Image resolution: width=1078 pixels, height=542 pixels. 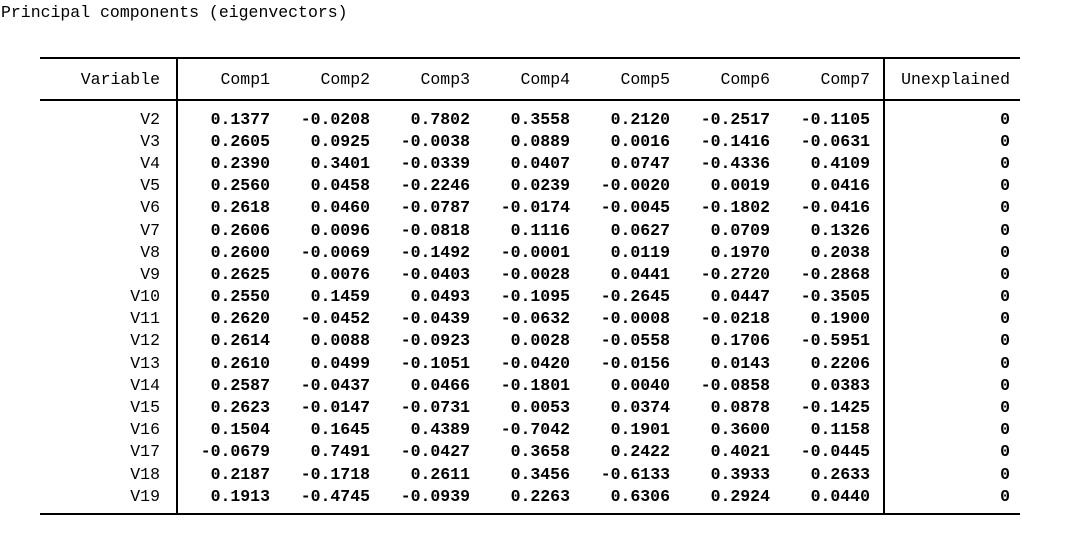 I want to click on eigenvector-value: 0.0407, so click(x=540, y=163).